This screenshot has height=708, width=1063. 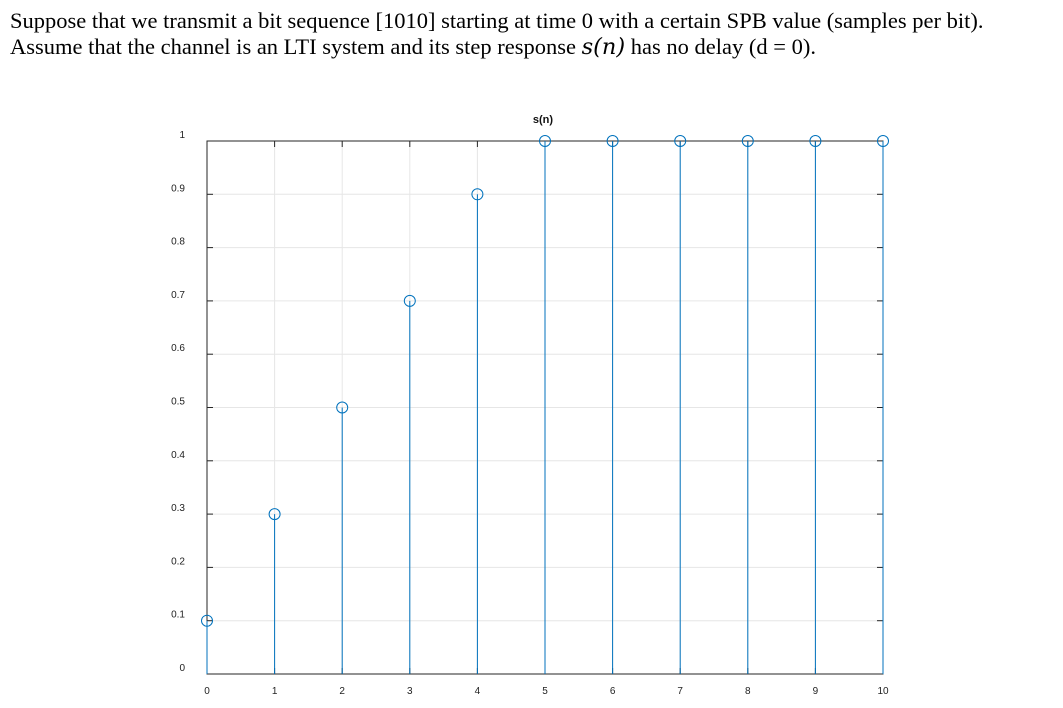 I want to click on y-tick-label: 0.4, so click(x=178, y=455).